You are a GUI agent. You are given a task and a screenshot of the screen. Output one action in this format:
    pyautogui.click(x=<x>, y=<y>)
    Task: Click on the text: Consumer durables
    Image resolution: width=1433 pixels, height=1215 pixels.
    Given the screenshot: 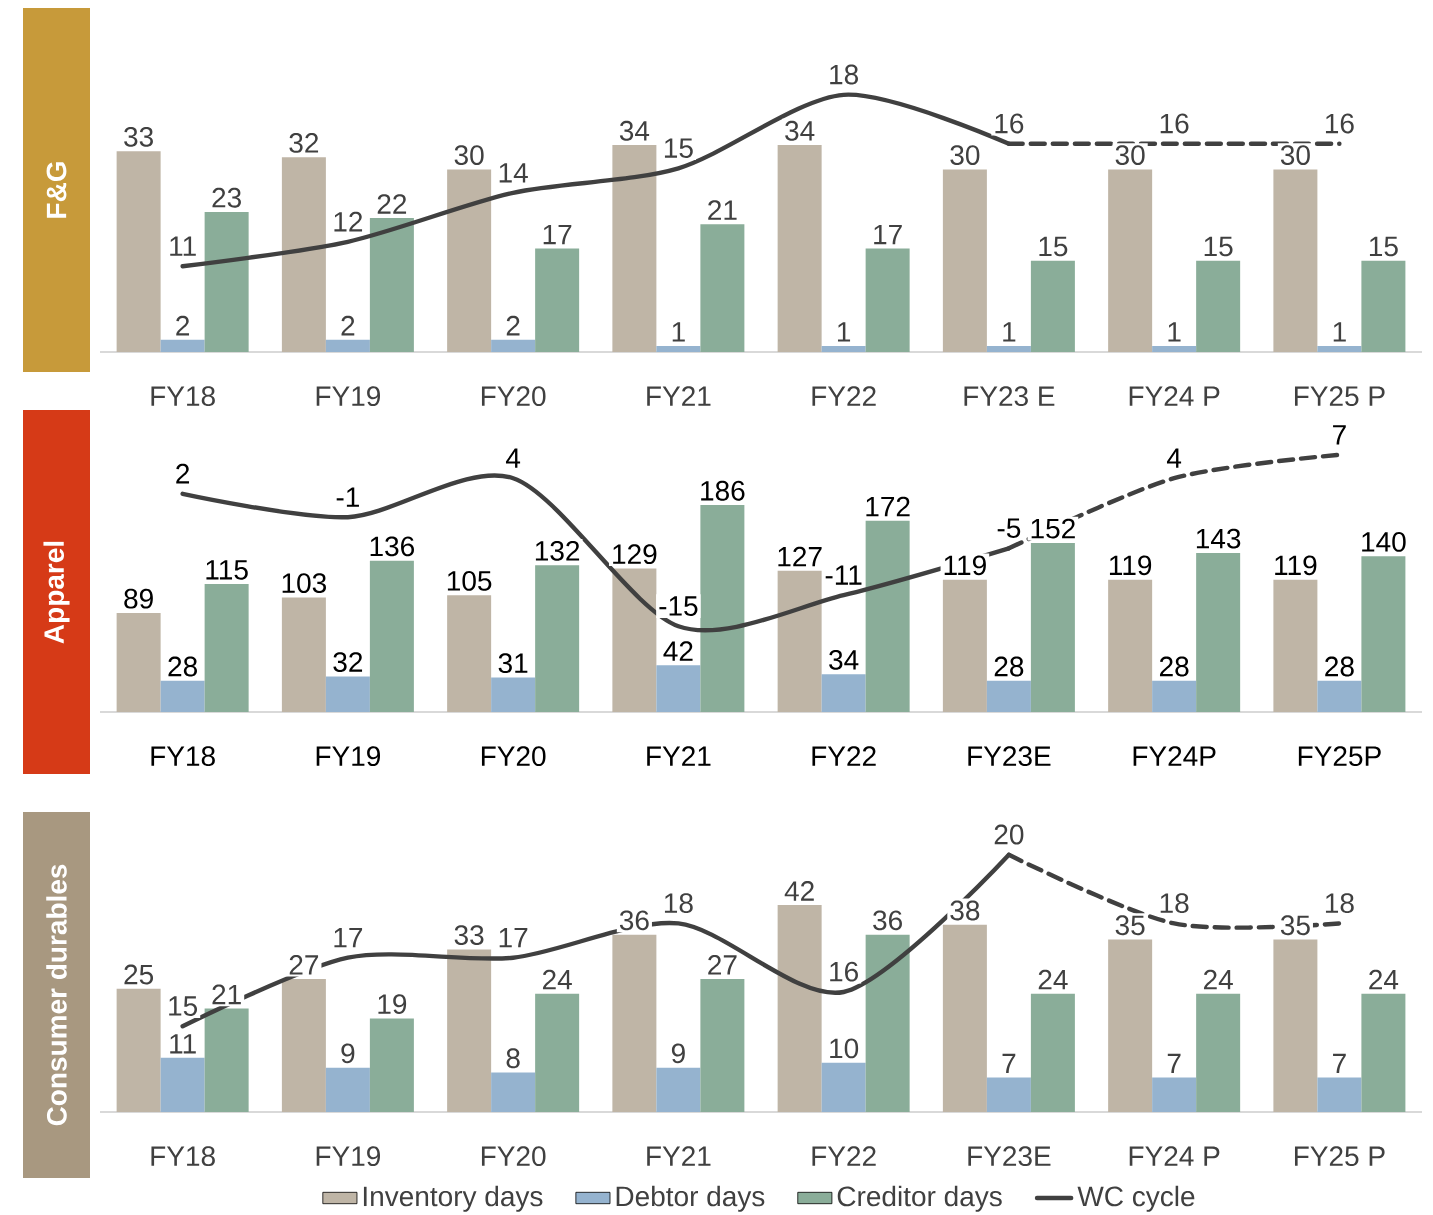 What is the action you would take?
    pyautogui.click(x=56, y=995)
    